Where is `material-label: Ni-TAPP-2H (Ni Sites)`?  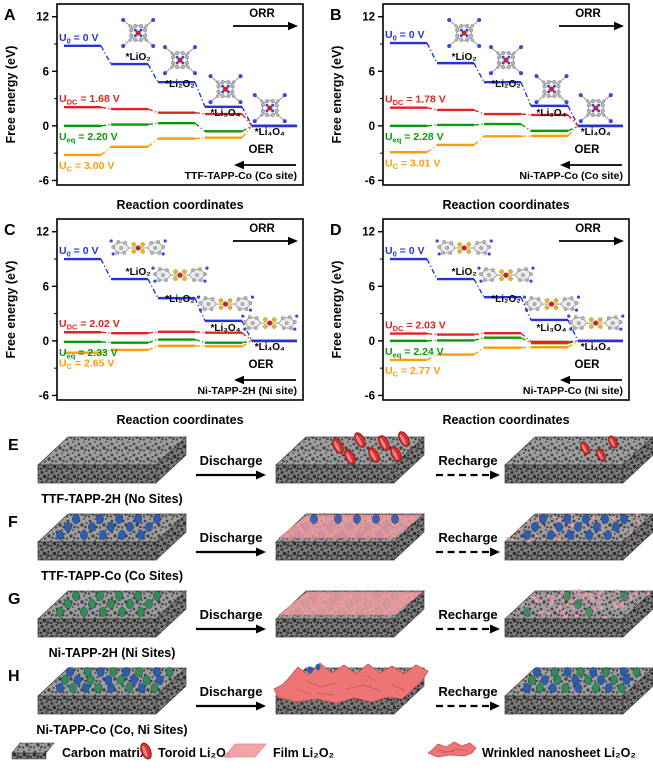
material-label: Ni-TAPP-2H (Ni Sites) is located at coordinates (112, 653).